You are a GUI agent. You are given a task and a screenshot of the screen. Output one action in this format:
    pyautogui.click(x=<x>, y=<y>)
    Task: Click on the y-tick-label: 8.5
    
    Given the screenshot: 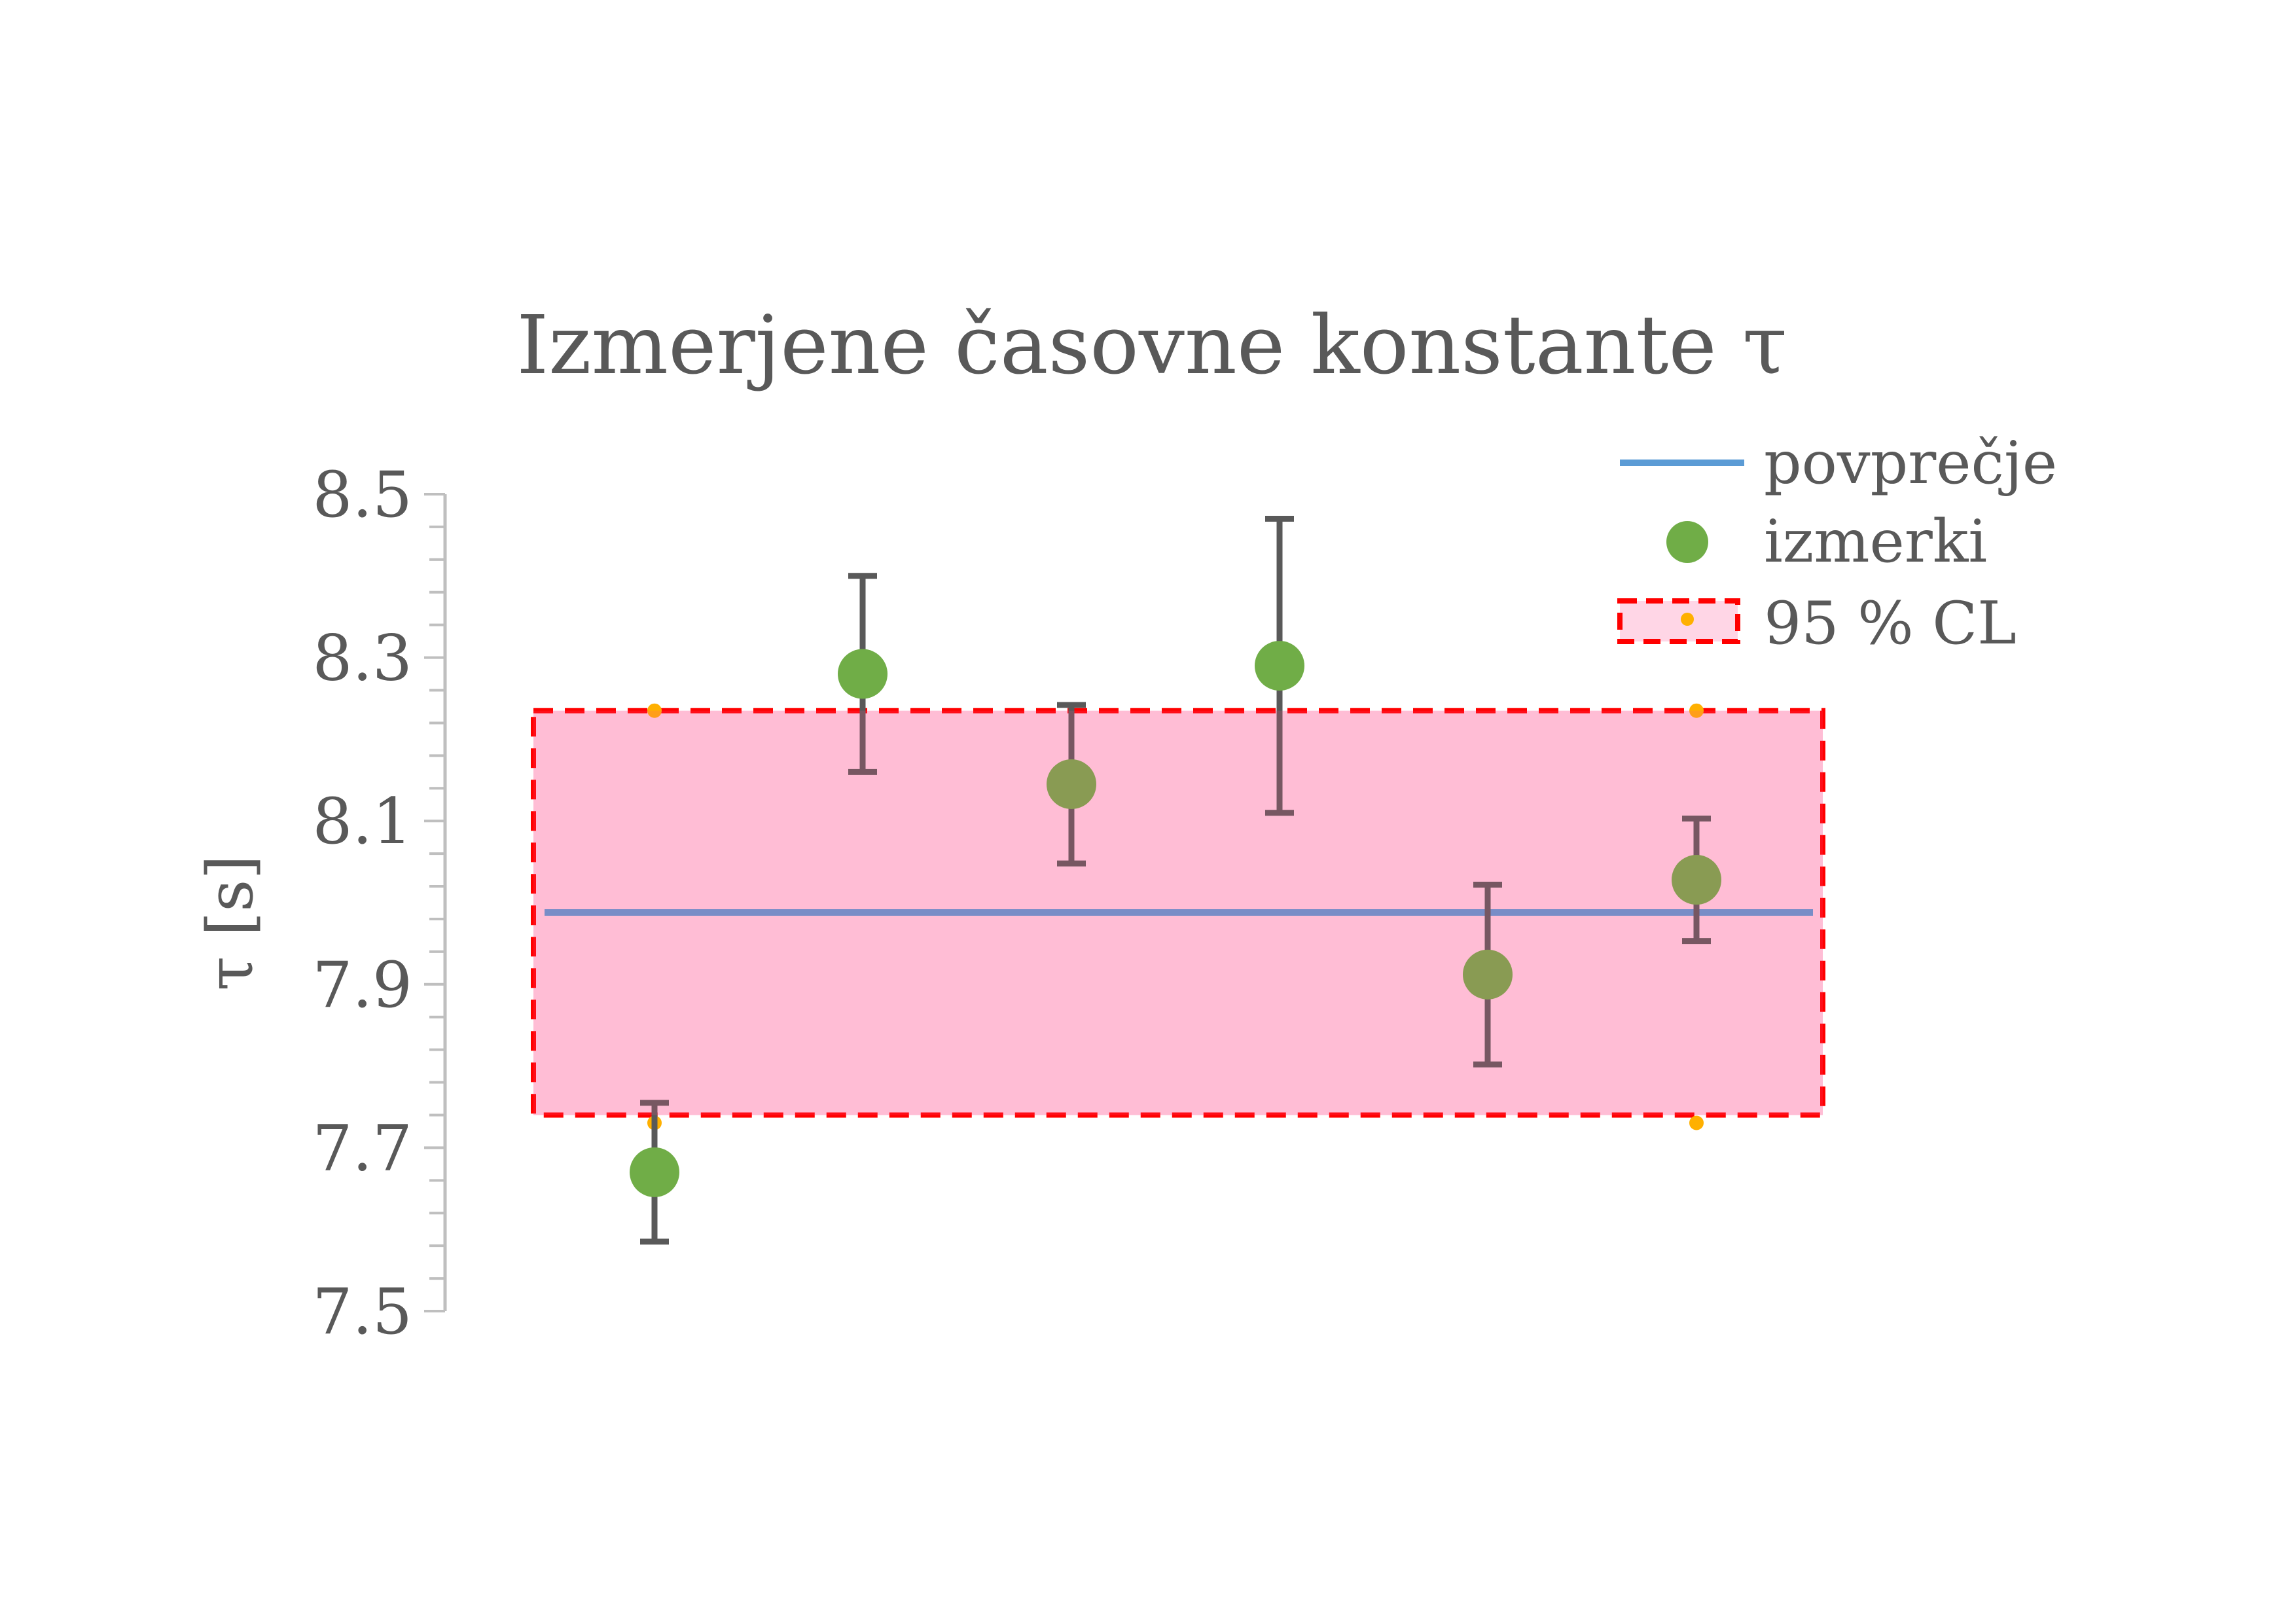 What is the action you would take?
    pyautogui.click(x=362, y=495)
    